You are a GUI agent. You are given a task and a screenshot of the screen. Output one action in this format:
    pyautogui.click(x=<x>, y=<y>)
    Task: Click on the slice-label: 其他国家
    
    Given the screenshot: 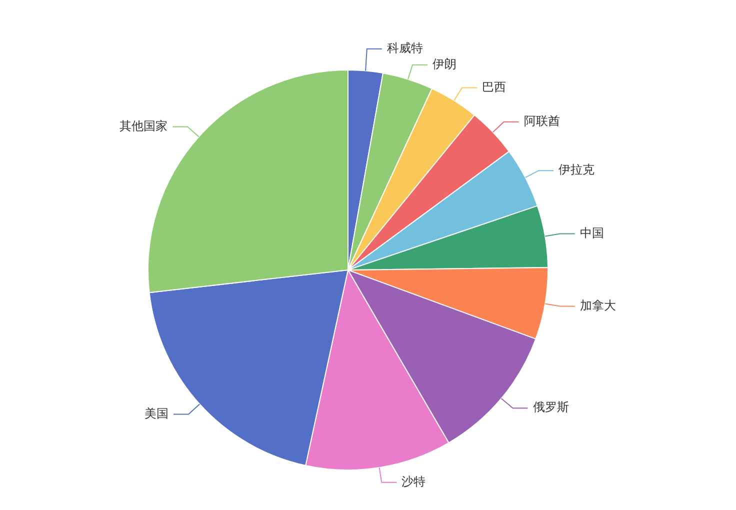 What is the action you would take?
    pyautogui.click(x=144, y=125)
    